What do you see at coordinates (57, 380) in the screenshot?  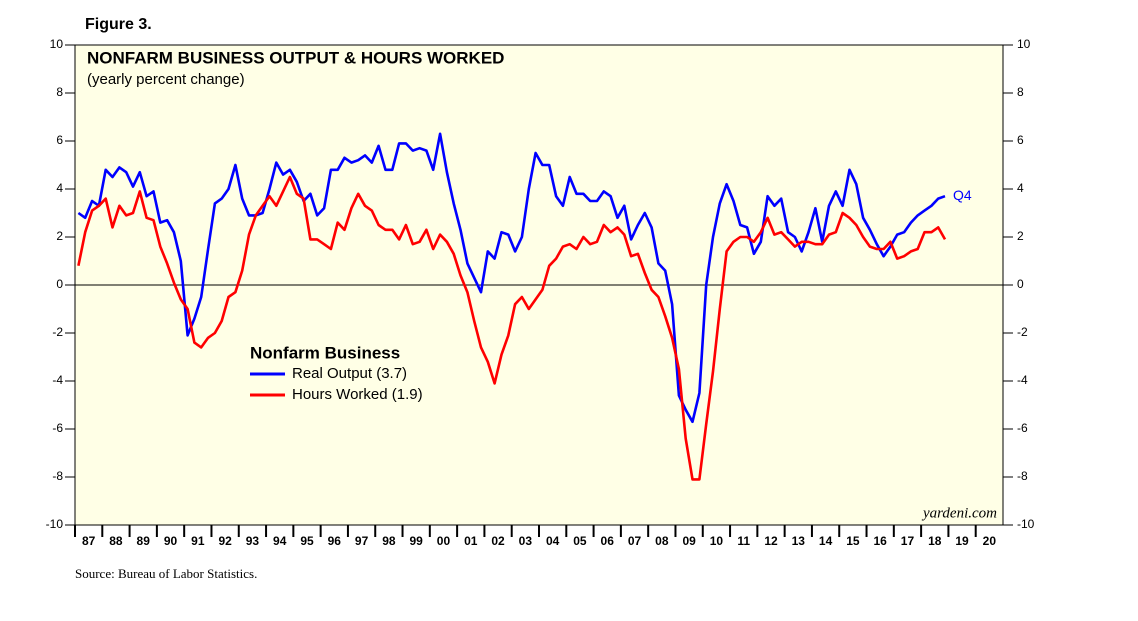 I see `y-tick-label: -4` at bounding box center [57, 380].